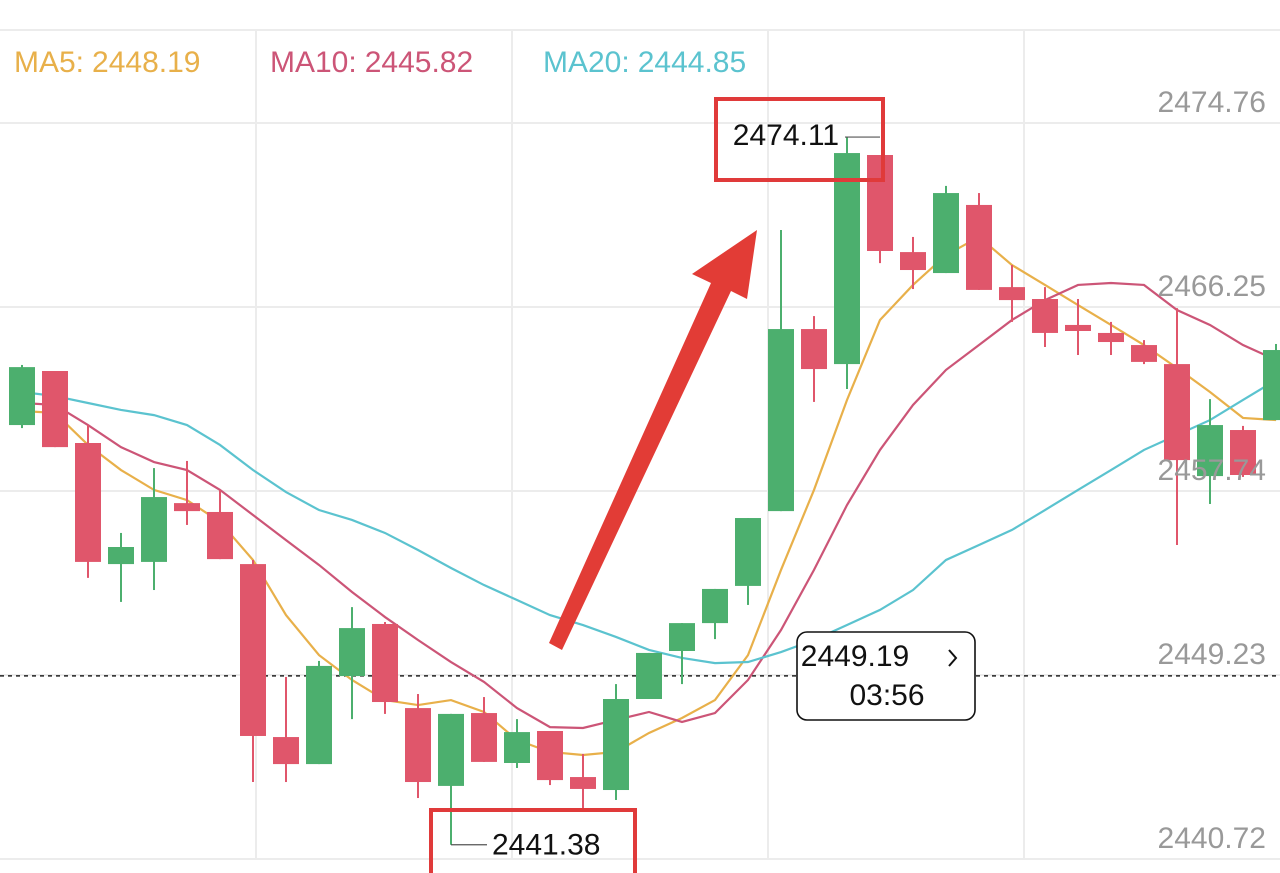  What do you see at coordinates (1212, 102) in the screenshot?
I see `y-tick-label: 2474.76` at bounding box center [1212, 102].